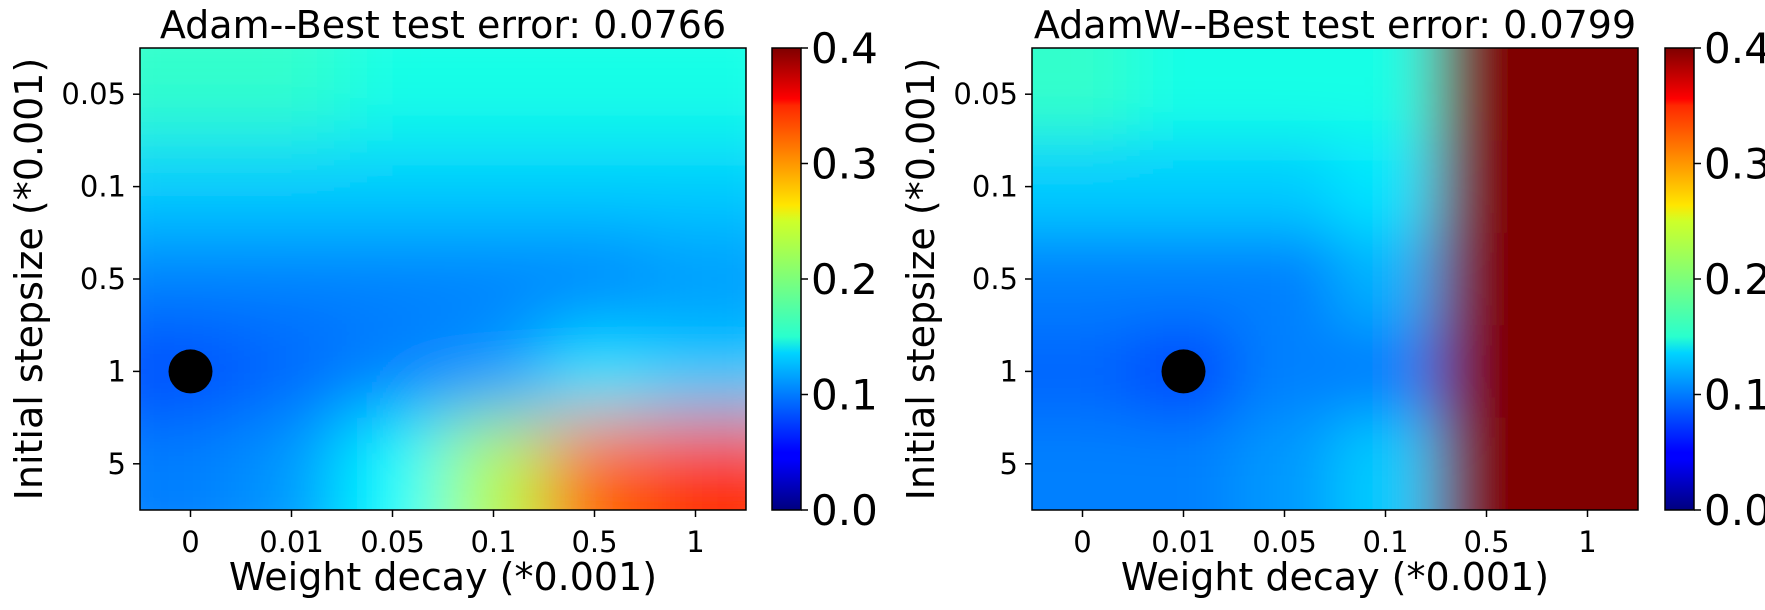 This screenshot has width=1765, height=610. What do you see at coordinates (29, 279) in the screenshot?
I see `adam-y-axis-label: Initial stepsize (*0.001)` at bounding box center [29, 279].